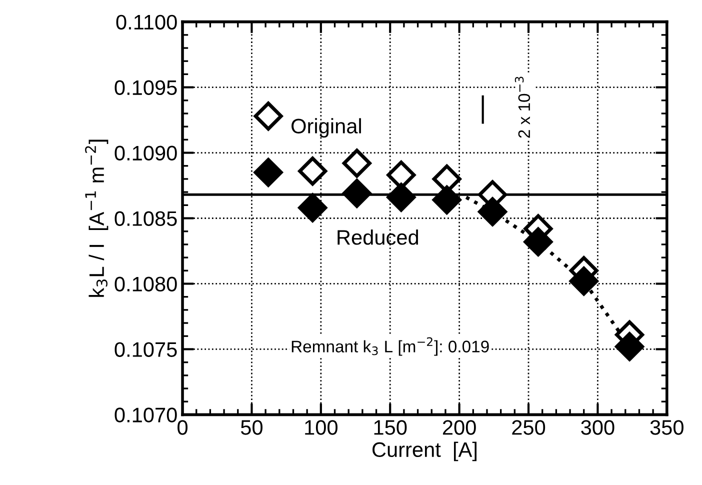 The height and width of the screenshot is (485, 702). I want to click on x-tick-label: 50, so click(251, 427).